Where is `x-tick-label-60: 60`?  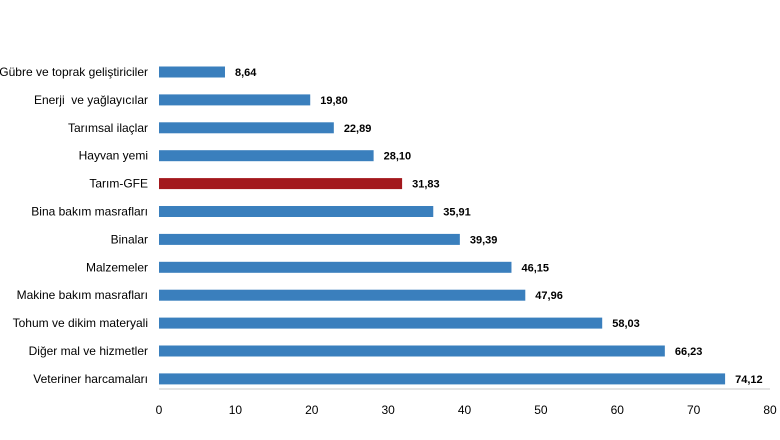 x-tick-label-60: 60 is located at coordinates (618, 410).